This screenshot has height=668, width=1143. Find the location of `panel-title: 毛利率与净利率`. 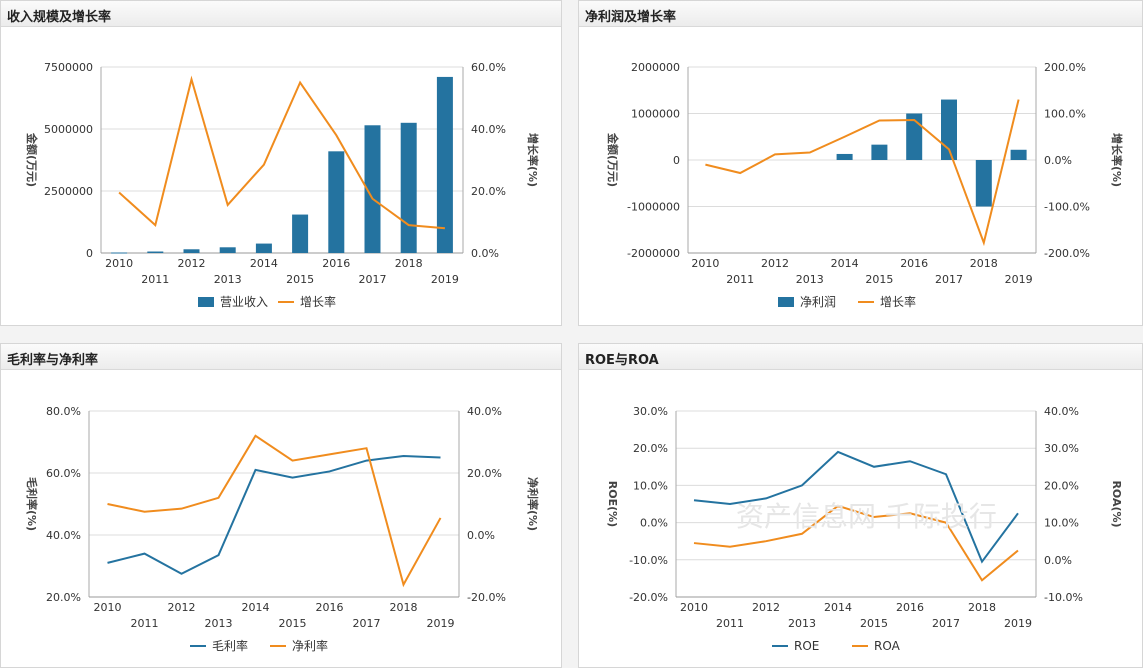

panel-title: 毛利率与净利率 is located at coordinates (53, 360).